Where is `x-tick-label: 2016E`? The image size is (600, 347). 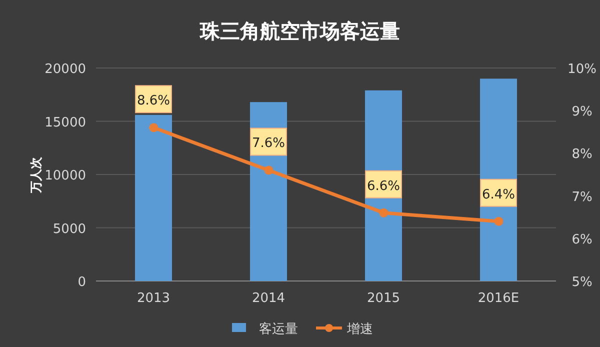 x-tick-label: 2016E is located at coordinates (499, 298).